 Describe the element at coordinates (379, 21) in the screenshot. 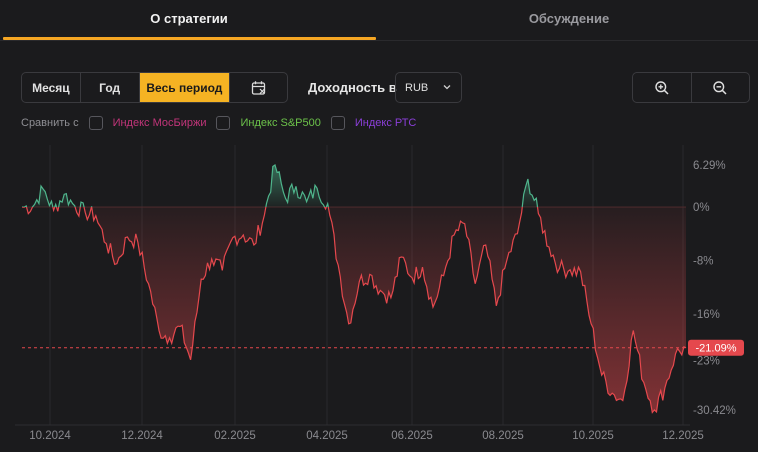

I see `tab-bar: О стратегии Обсуждение` at that location.